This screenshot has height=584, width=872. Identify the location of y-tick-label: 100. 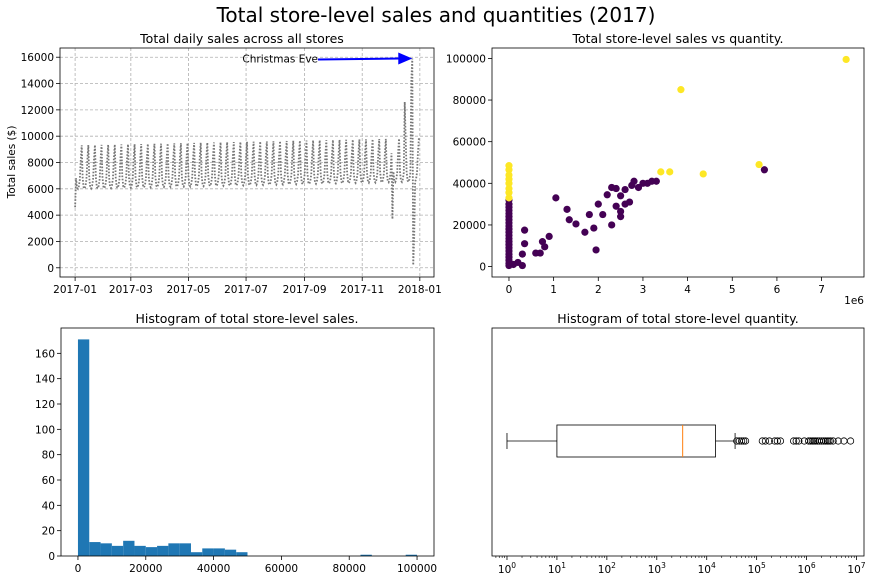
(45, 430).